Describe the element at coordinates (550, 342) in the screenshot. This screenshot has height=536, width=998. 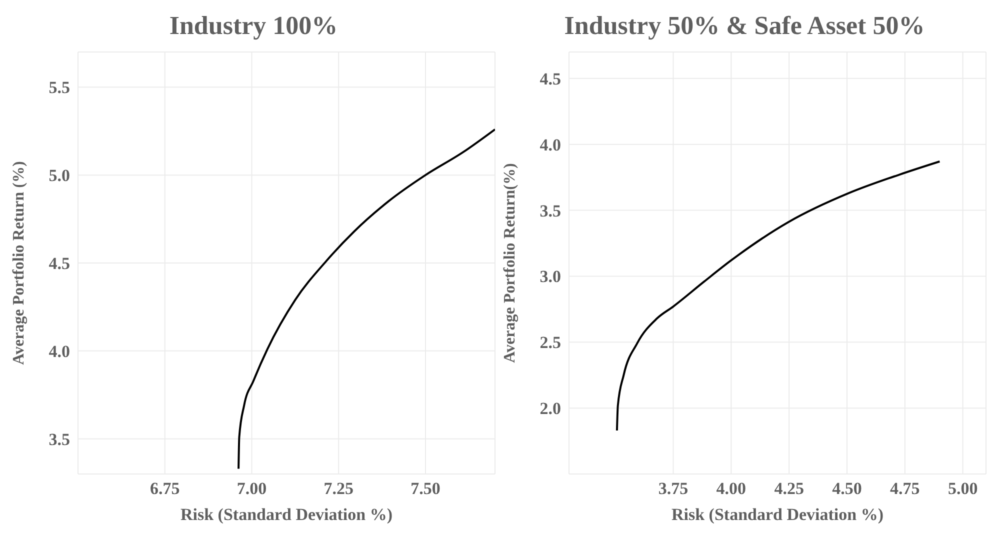
I see `y-tick-label: 2.5` at that location.